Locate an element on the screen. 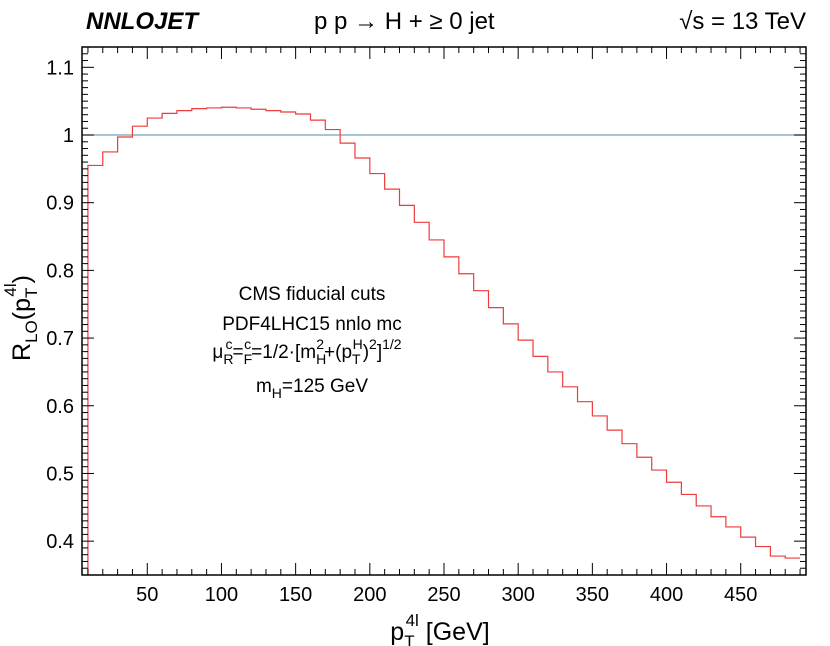 This screenshot has width=830, height=646. annotation-mass: mH=125 GeV is located at coordinates (312, 388).